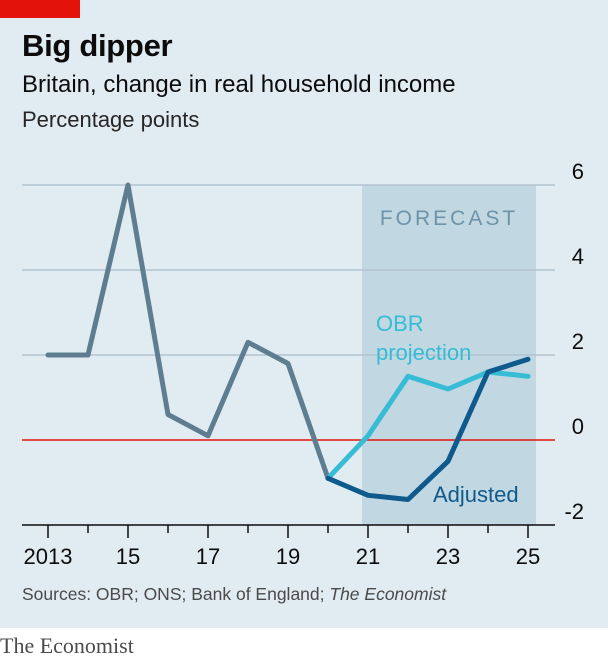 The width and height of the screenshot is (608, 662). I want to click on y-axis-tick-labels: 6 4 2 0 -2, so click(574, 341).